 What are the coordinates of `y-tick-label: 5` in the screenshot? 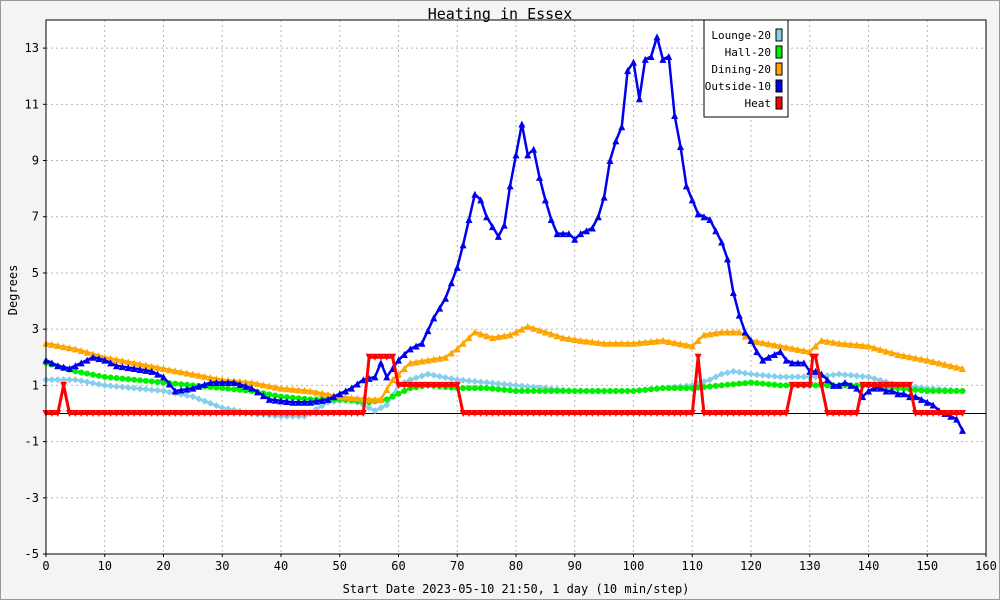 It's located at (35, 273).